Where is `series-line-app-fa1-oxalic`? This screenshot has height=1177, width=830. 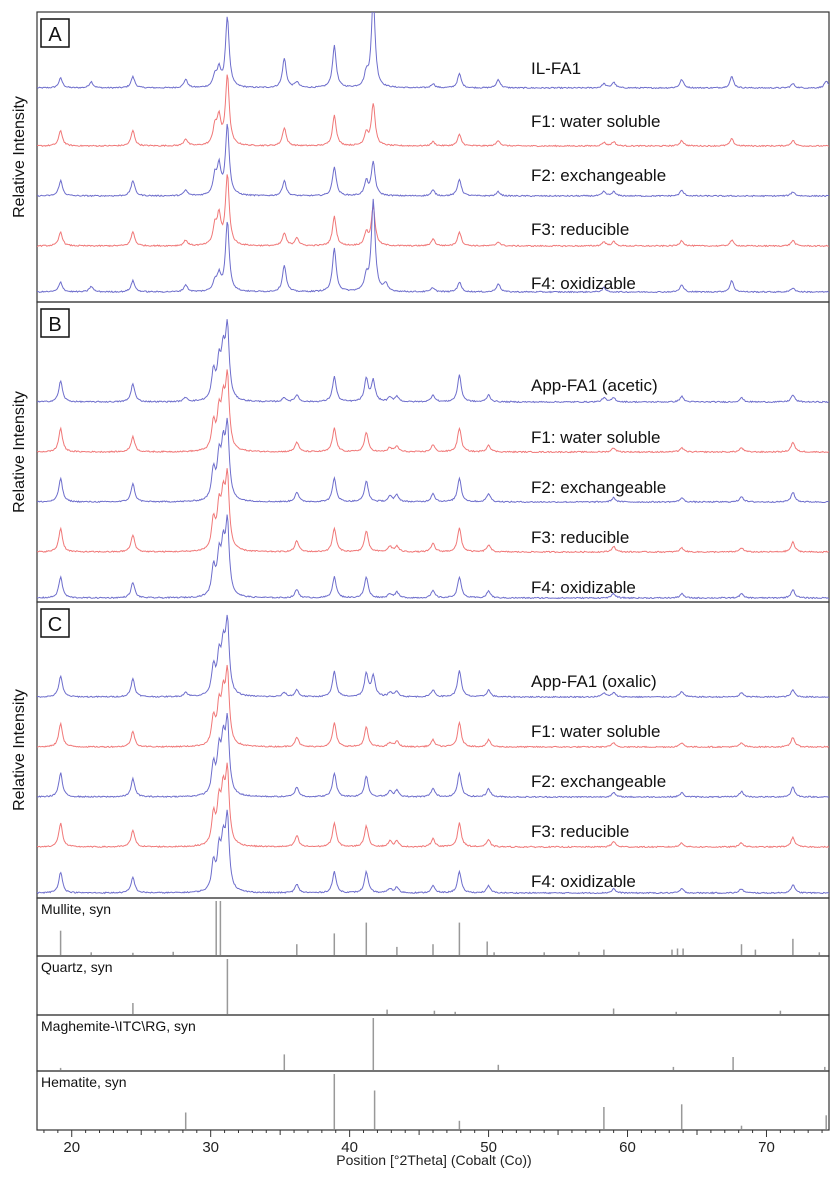 series-line-app-fa1-oxalic is located at coordinates (433, 656).